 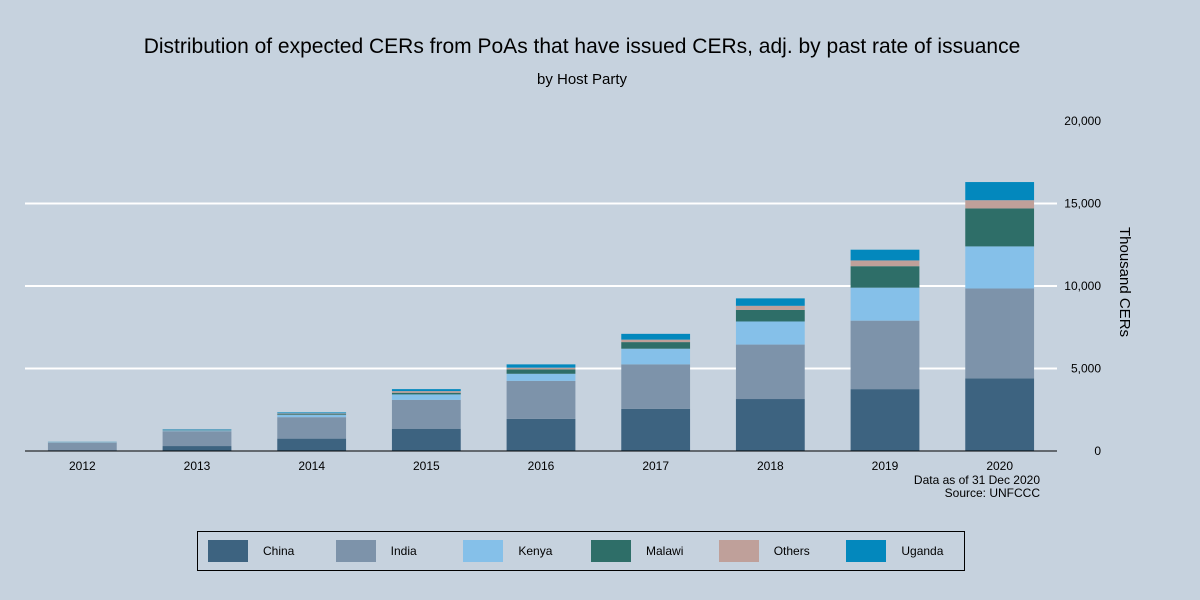 I want to click on legend-swatch-uganda, so click(x=866, y=551).